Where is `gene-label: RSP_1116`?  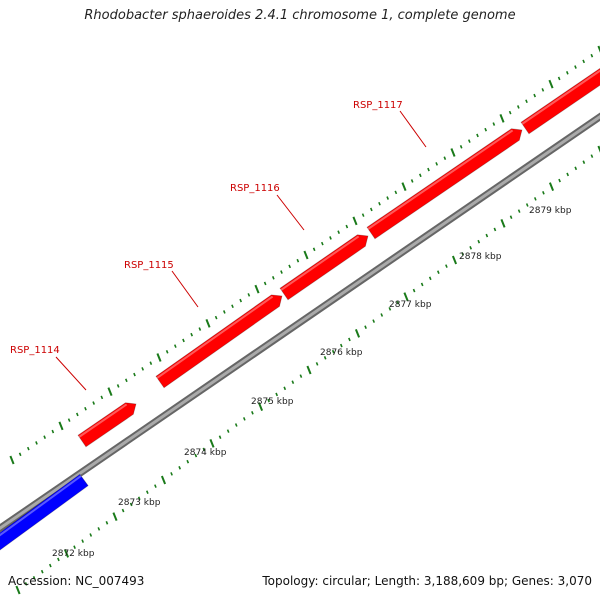
gene-label: RSP_1116 is located at coordinates (255, 188).